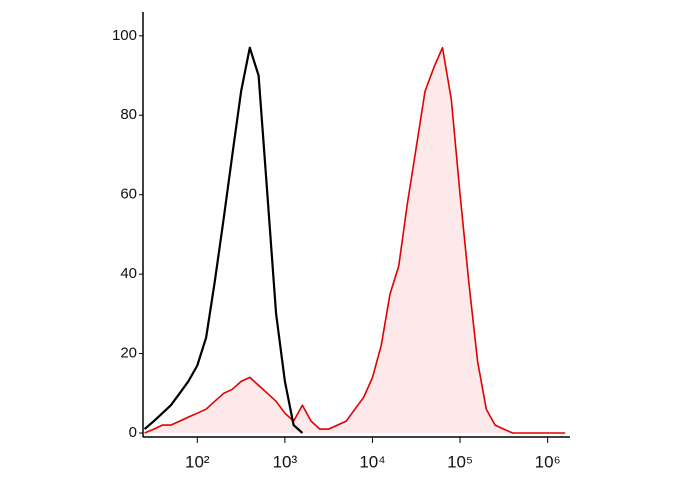 This screenshot has width=688, height=490. Describe the element at coordinates (128, 194) in the screenshot. I see `y-tick-label: 60` at that location.